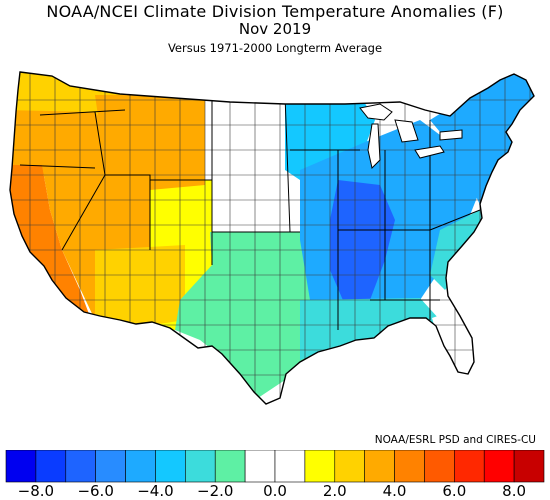 This screenshot has width=550, height=500. What do you see at coordinates (215, 491) in the screenshot?
I see `legend-label: −2.0` at bounding box center [215, 491].